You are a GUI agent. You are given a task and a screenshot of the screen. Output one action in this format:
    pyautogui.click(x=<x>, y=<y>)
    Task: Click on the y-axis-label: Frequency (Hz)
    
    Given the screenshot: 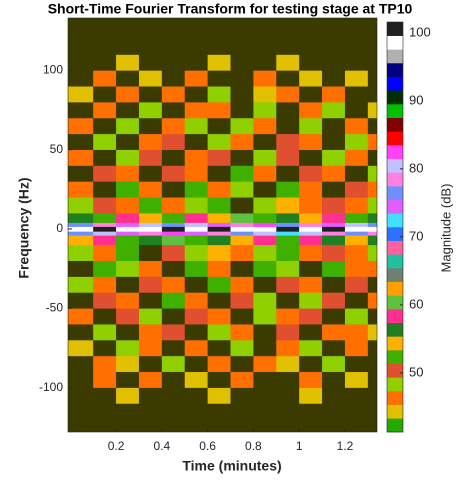 What is the action you would take?
    pyautogui.click(x=24, y=227)
    